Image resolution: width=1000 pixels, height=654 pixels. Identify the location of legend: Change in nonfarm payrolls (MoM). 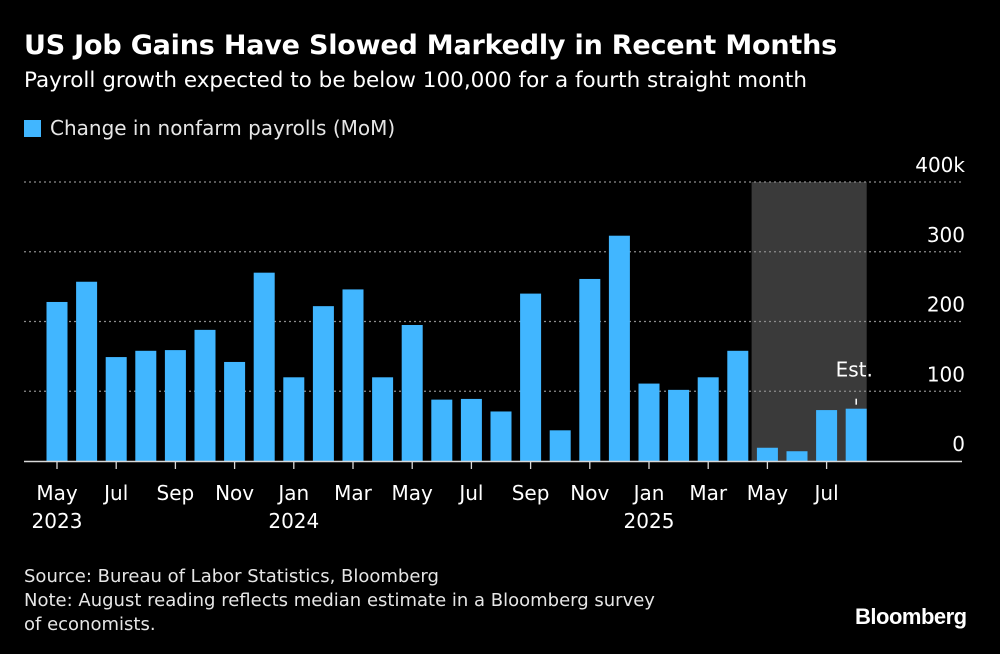
(209, 128).